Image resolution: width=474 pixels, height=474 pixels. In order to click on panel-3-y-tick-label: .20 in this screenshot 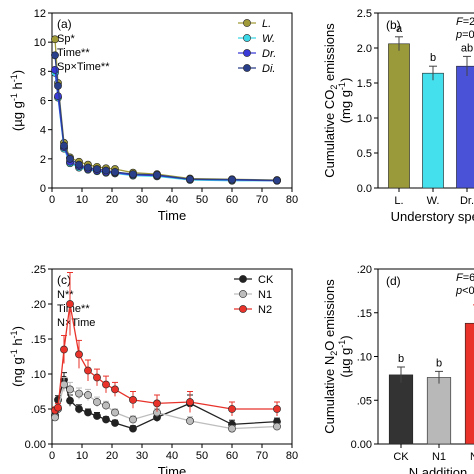, I will do `click(364, 270)`.